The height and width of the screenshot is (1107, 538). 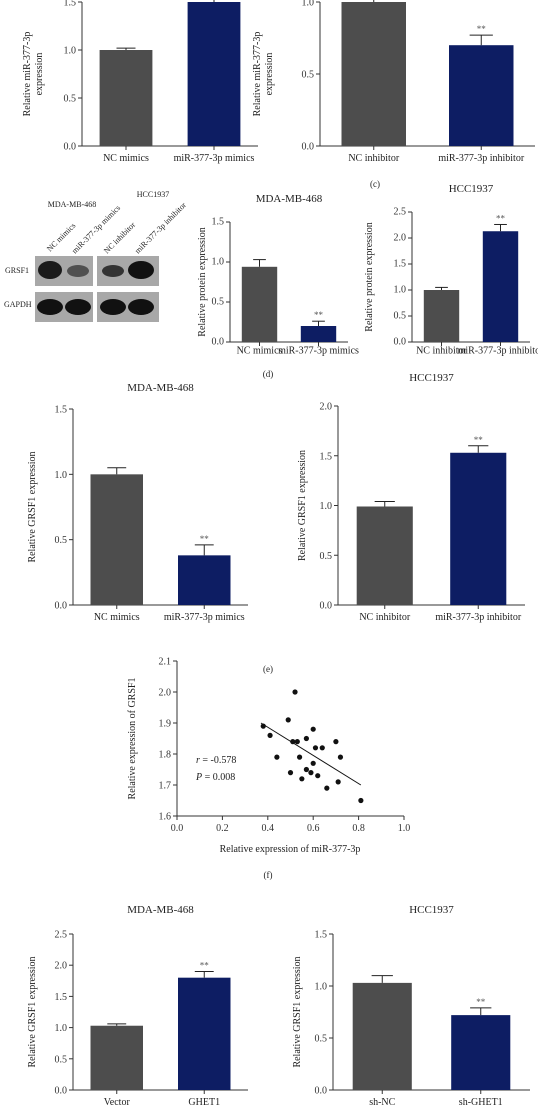 What do you see at coordinates (160, 910) in the screenshot?
I see `chart-title: MDA-MB-468` at bounding box center [160, 910].